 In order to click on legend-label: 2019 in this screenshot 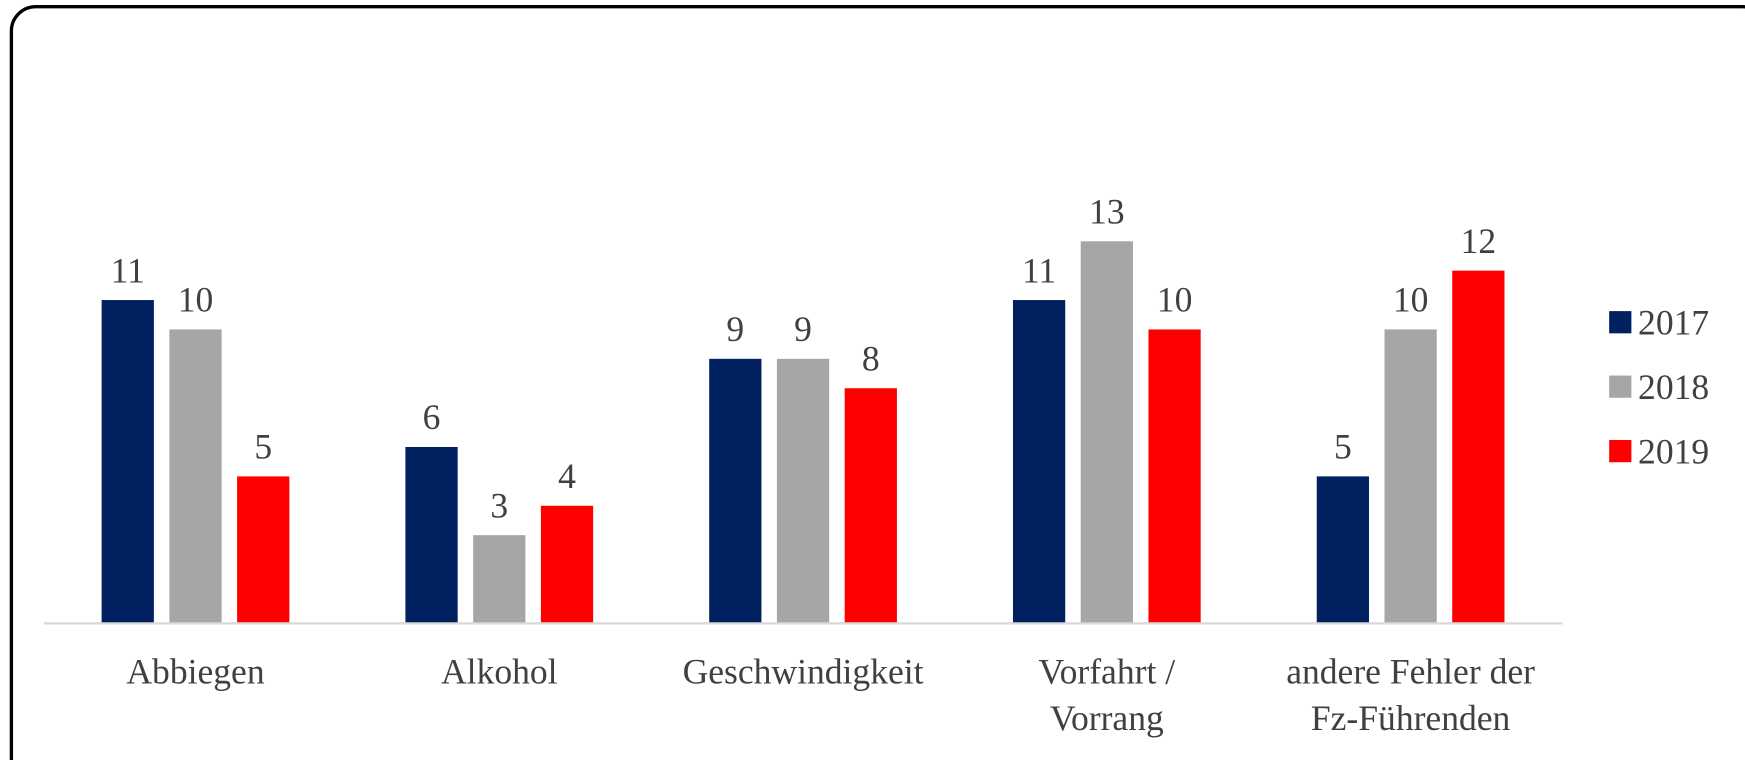, I will do `click(1673, 451)`.